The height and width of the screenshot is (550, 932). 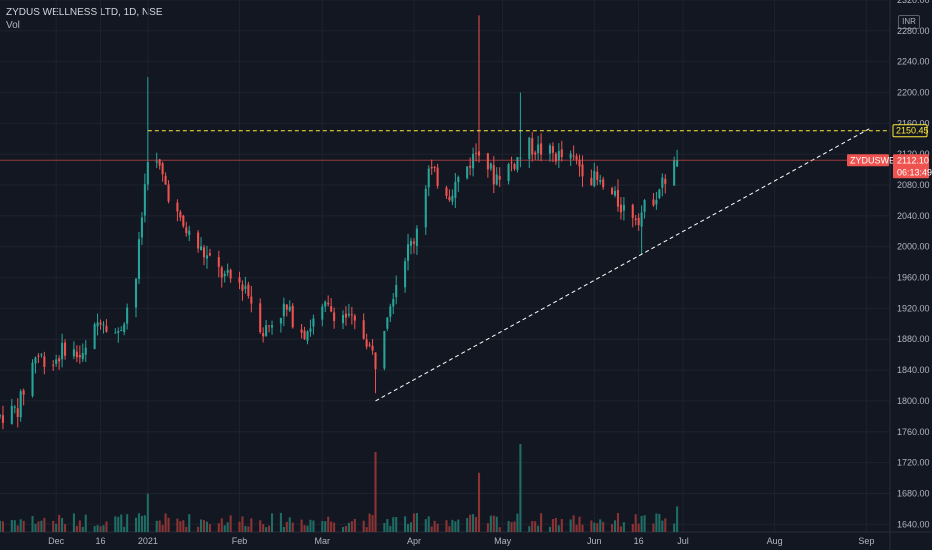 I want to click on x-tick-label: Feb, so click(x=240, y=541).